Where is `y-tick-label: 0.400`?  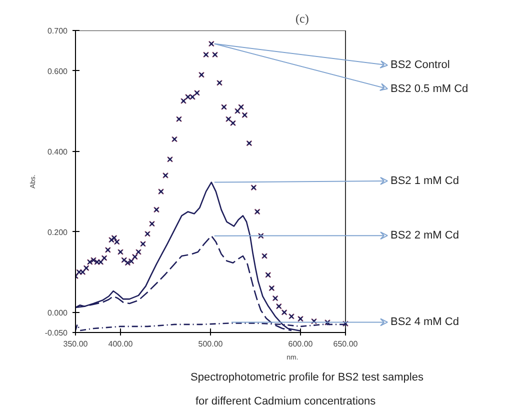
y-tick-label: 0.400 is located at coordinates (57, 151).